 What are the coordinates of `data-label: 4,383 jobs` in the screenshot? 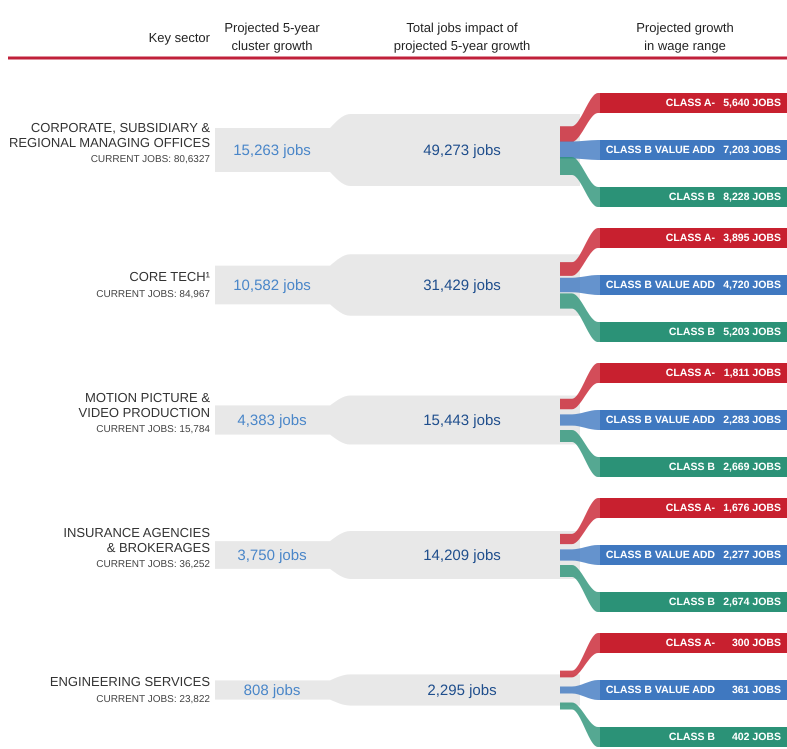 It's located at (272, 420).